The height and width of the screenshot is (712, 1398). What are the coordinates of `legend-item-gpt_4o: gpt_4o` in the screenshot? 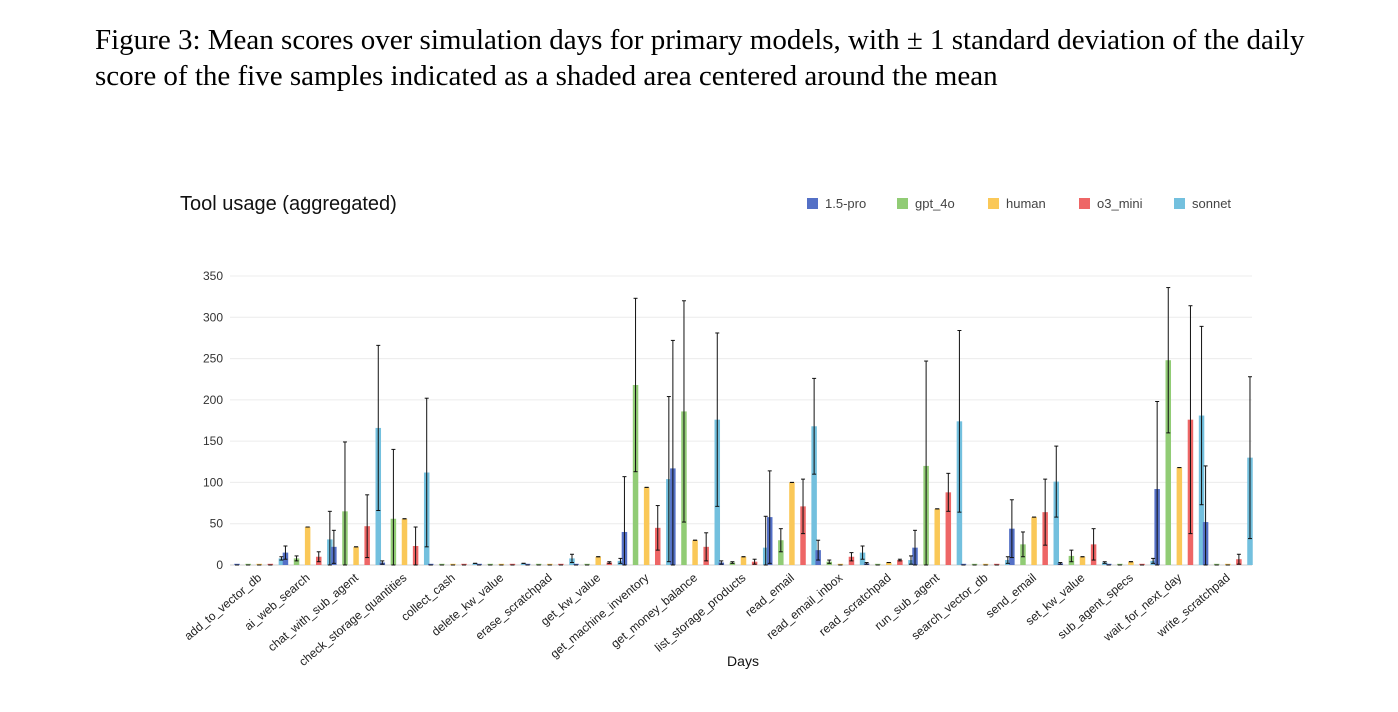 It's located at (926, 203).